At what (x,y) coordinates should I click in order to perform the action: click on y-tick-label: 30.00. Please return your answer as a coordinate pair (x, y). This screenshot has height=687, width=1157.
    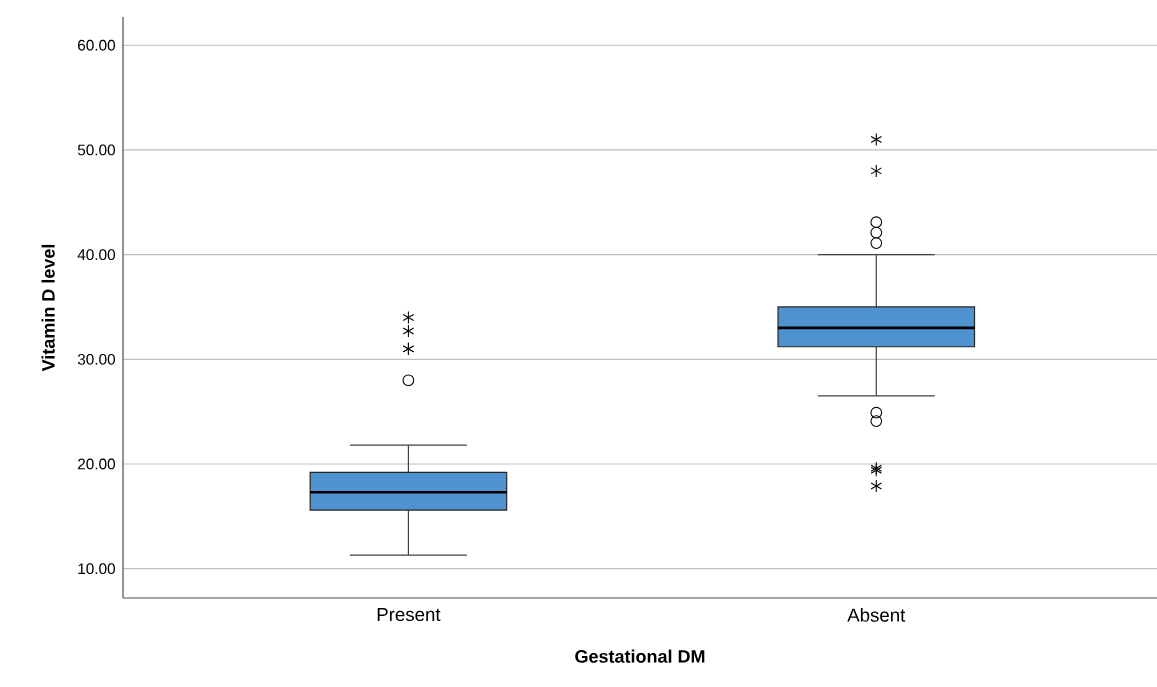
    Looking at the image, I should click on (96, 359).